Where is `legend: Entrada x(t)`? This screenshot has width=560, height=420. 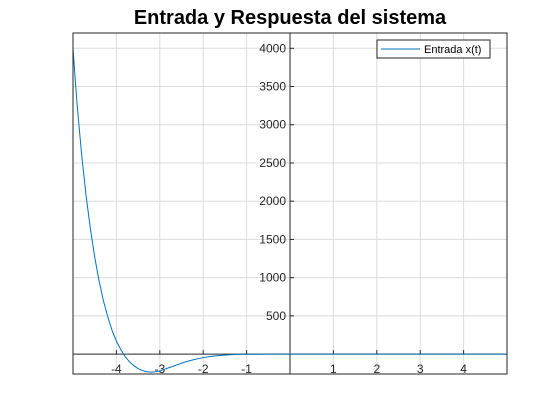
legend: Entrada x(t) is located at coordinates (433, 49).